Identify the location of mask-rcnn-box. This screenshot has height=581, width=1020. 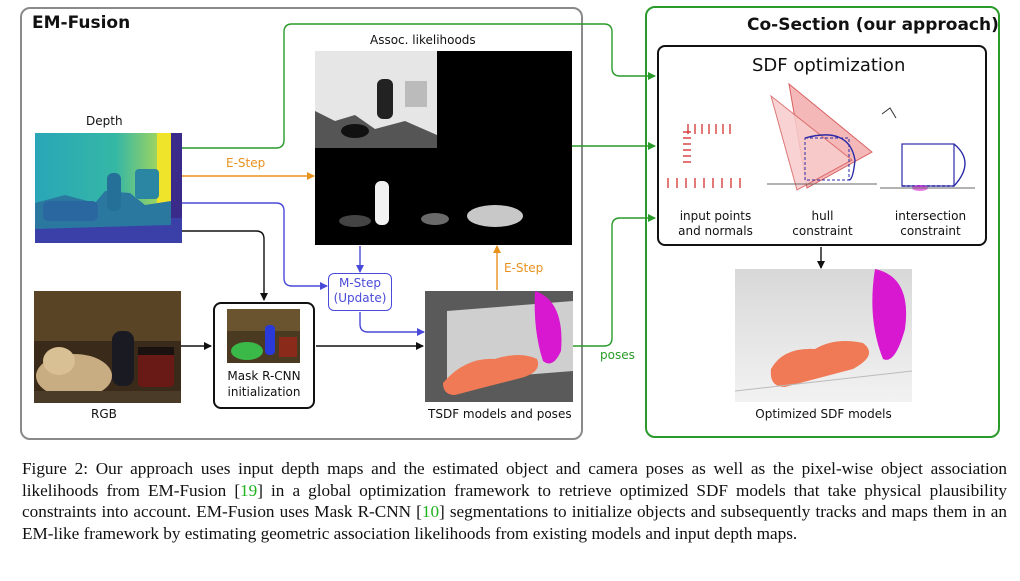
(264, 355).